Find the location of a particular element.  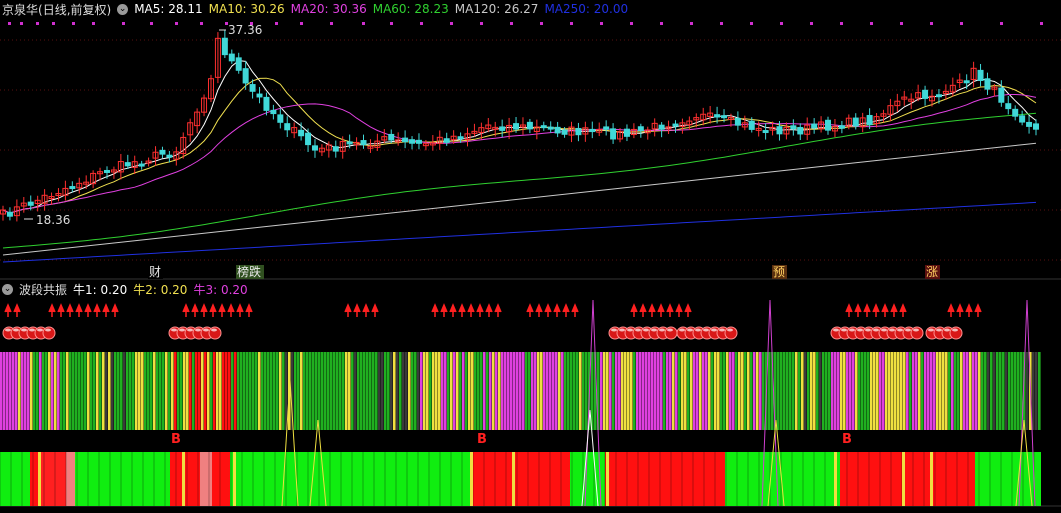

buy-marker: B is located at coordinates (176, 439).